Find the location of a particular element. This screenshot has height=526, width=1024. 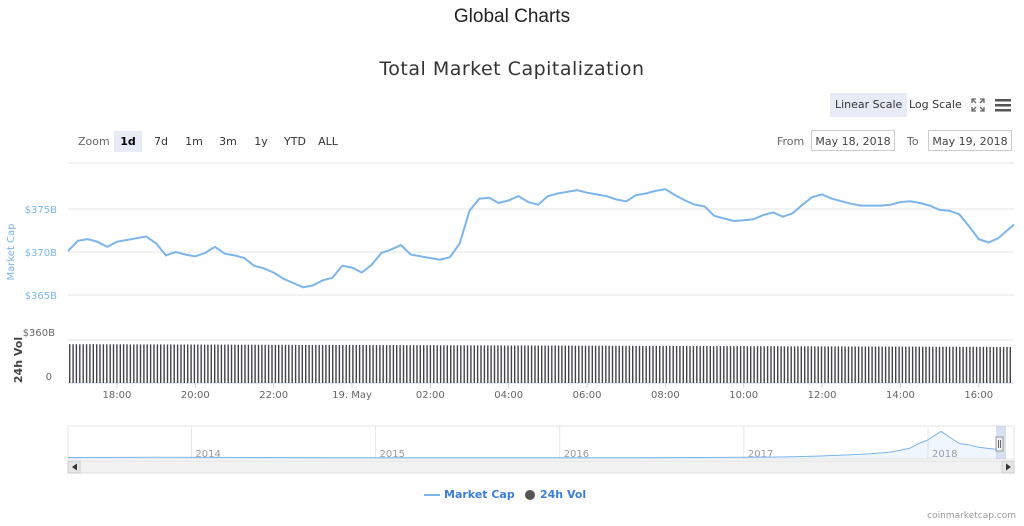

hamburger-menu-icon is located at coordinates (1003, 105).